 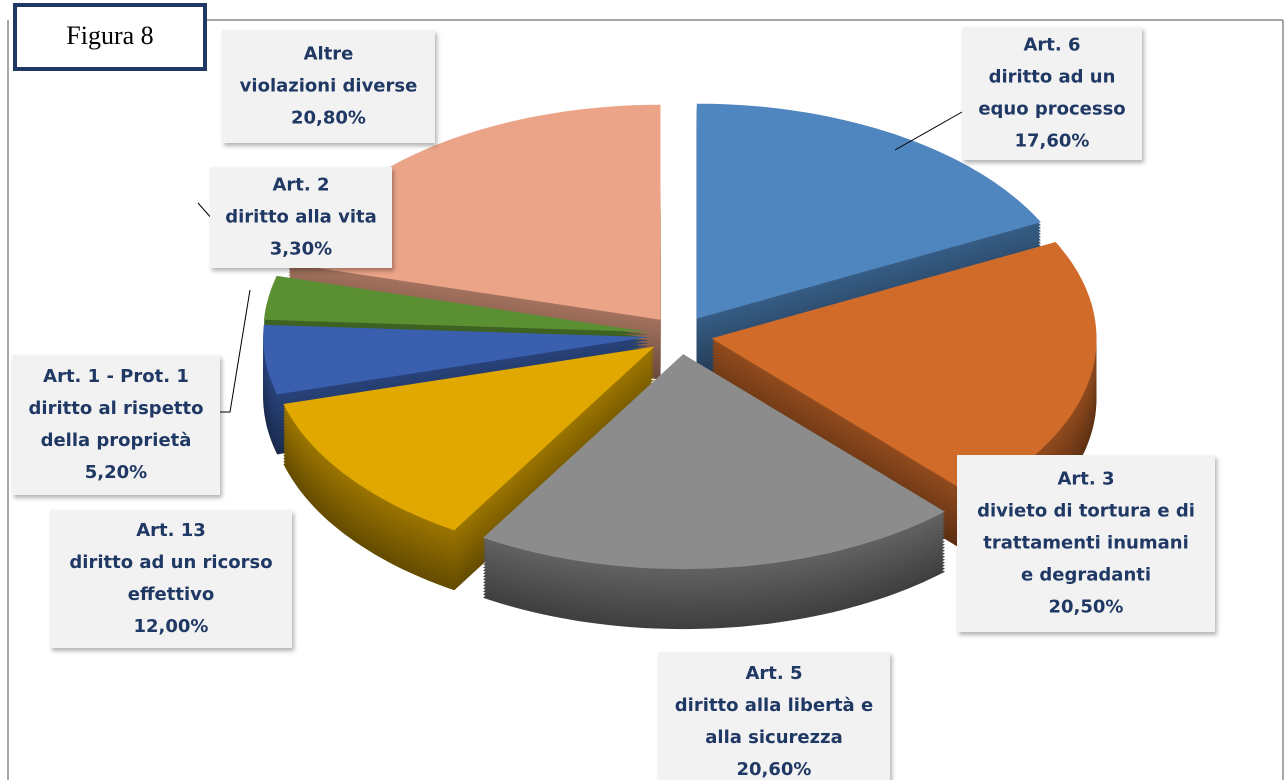 What do you see at coordinates (301, 249) in the screenshot?
I see `value-label: 3,30%` at bounding box center [301, 249].